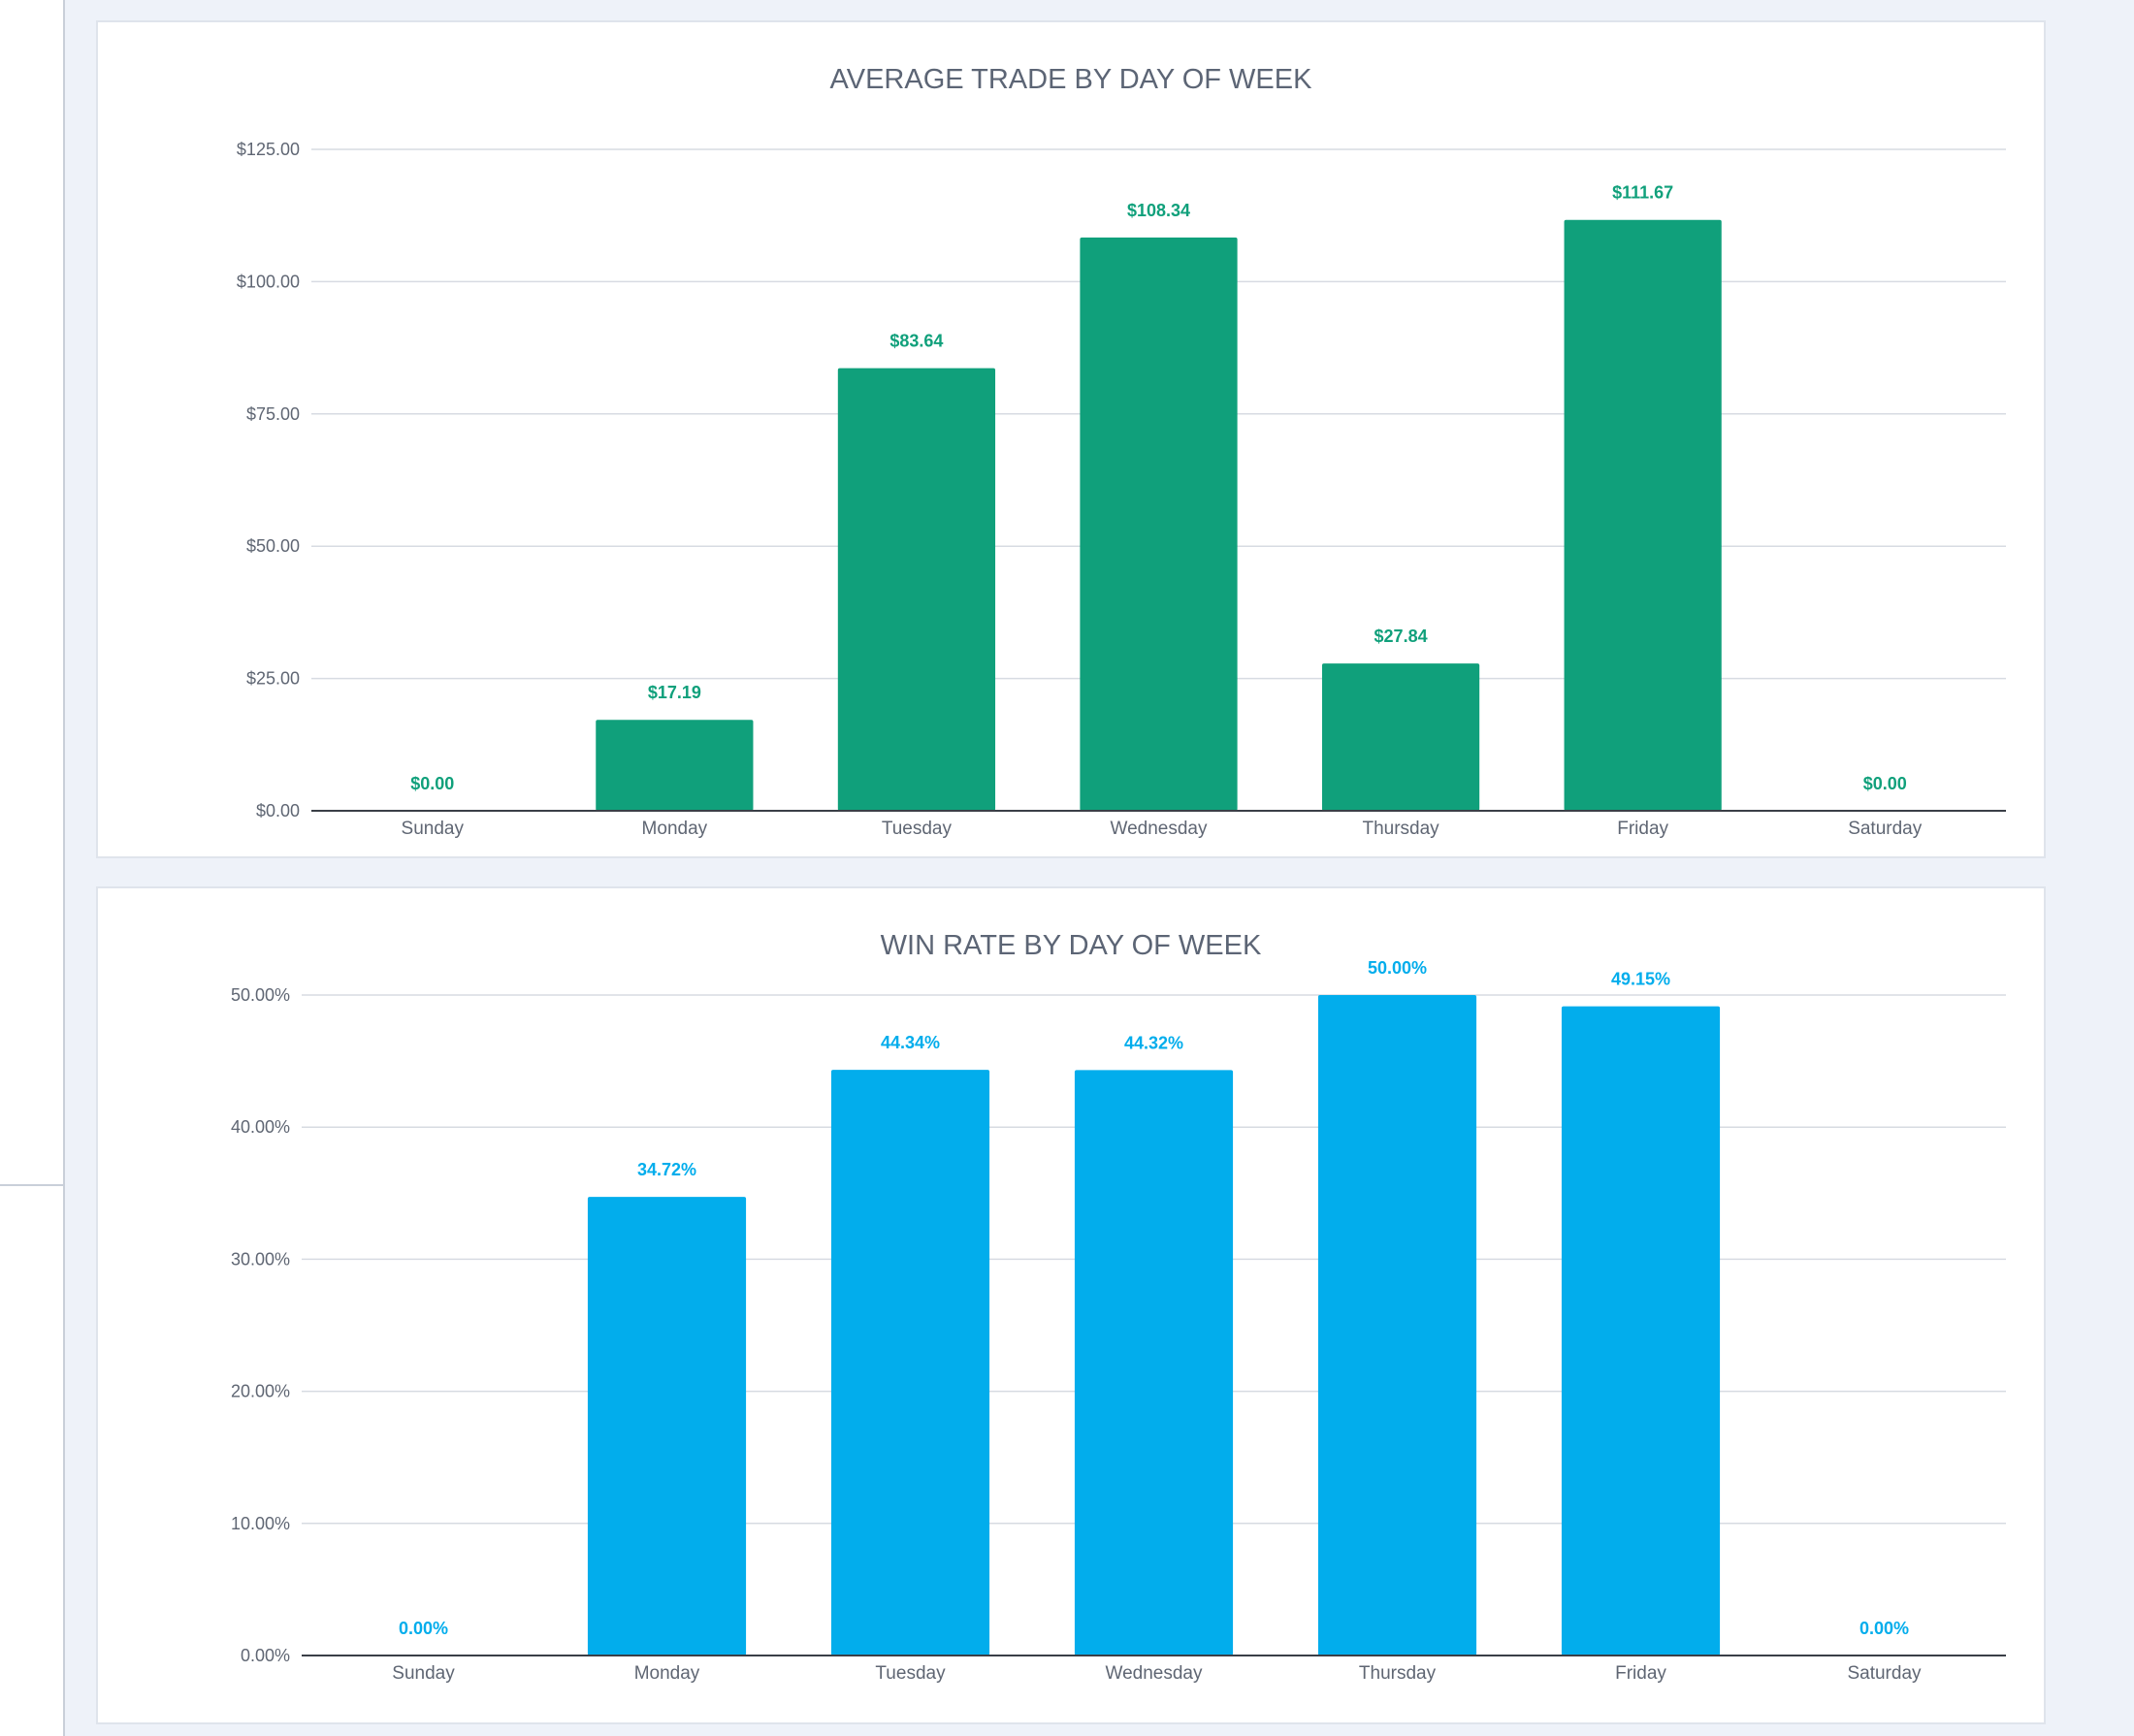  What do you see at coordinates (432, 783) in the screenshot?
I see `data-label-sunday: $0.00` at bounding box center [432, 783].